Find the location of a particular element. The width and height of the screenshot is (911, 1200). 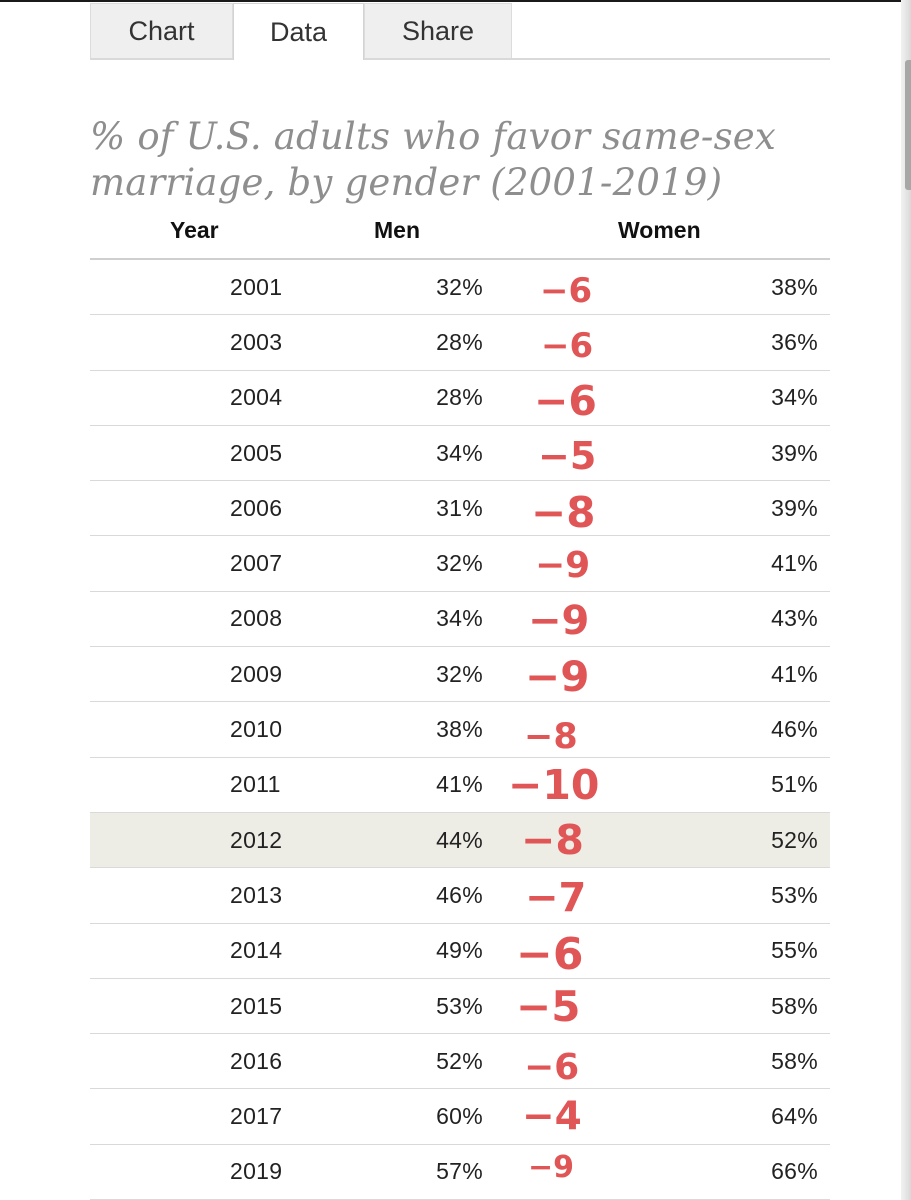

cell-men: 49% is located at coordinates (459, 950).